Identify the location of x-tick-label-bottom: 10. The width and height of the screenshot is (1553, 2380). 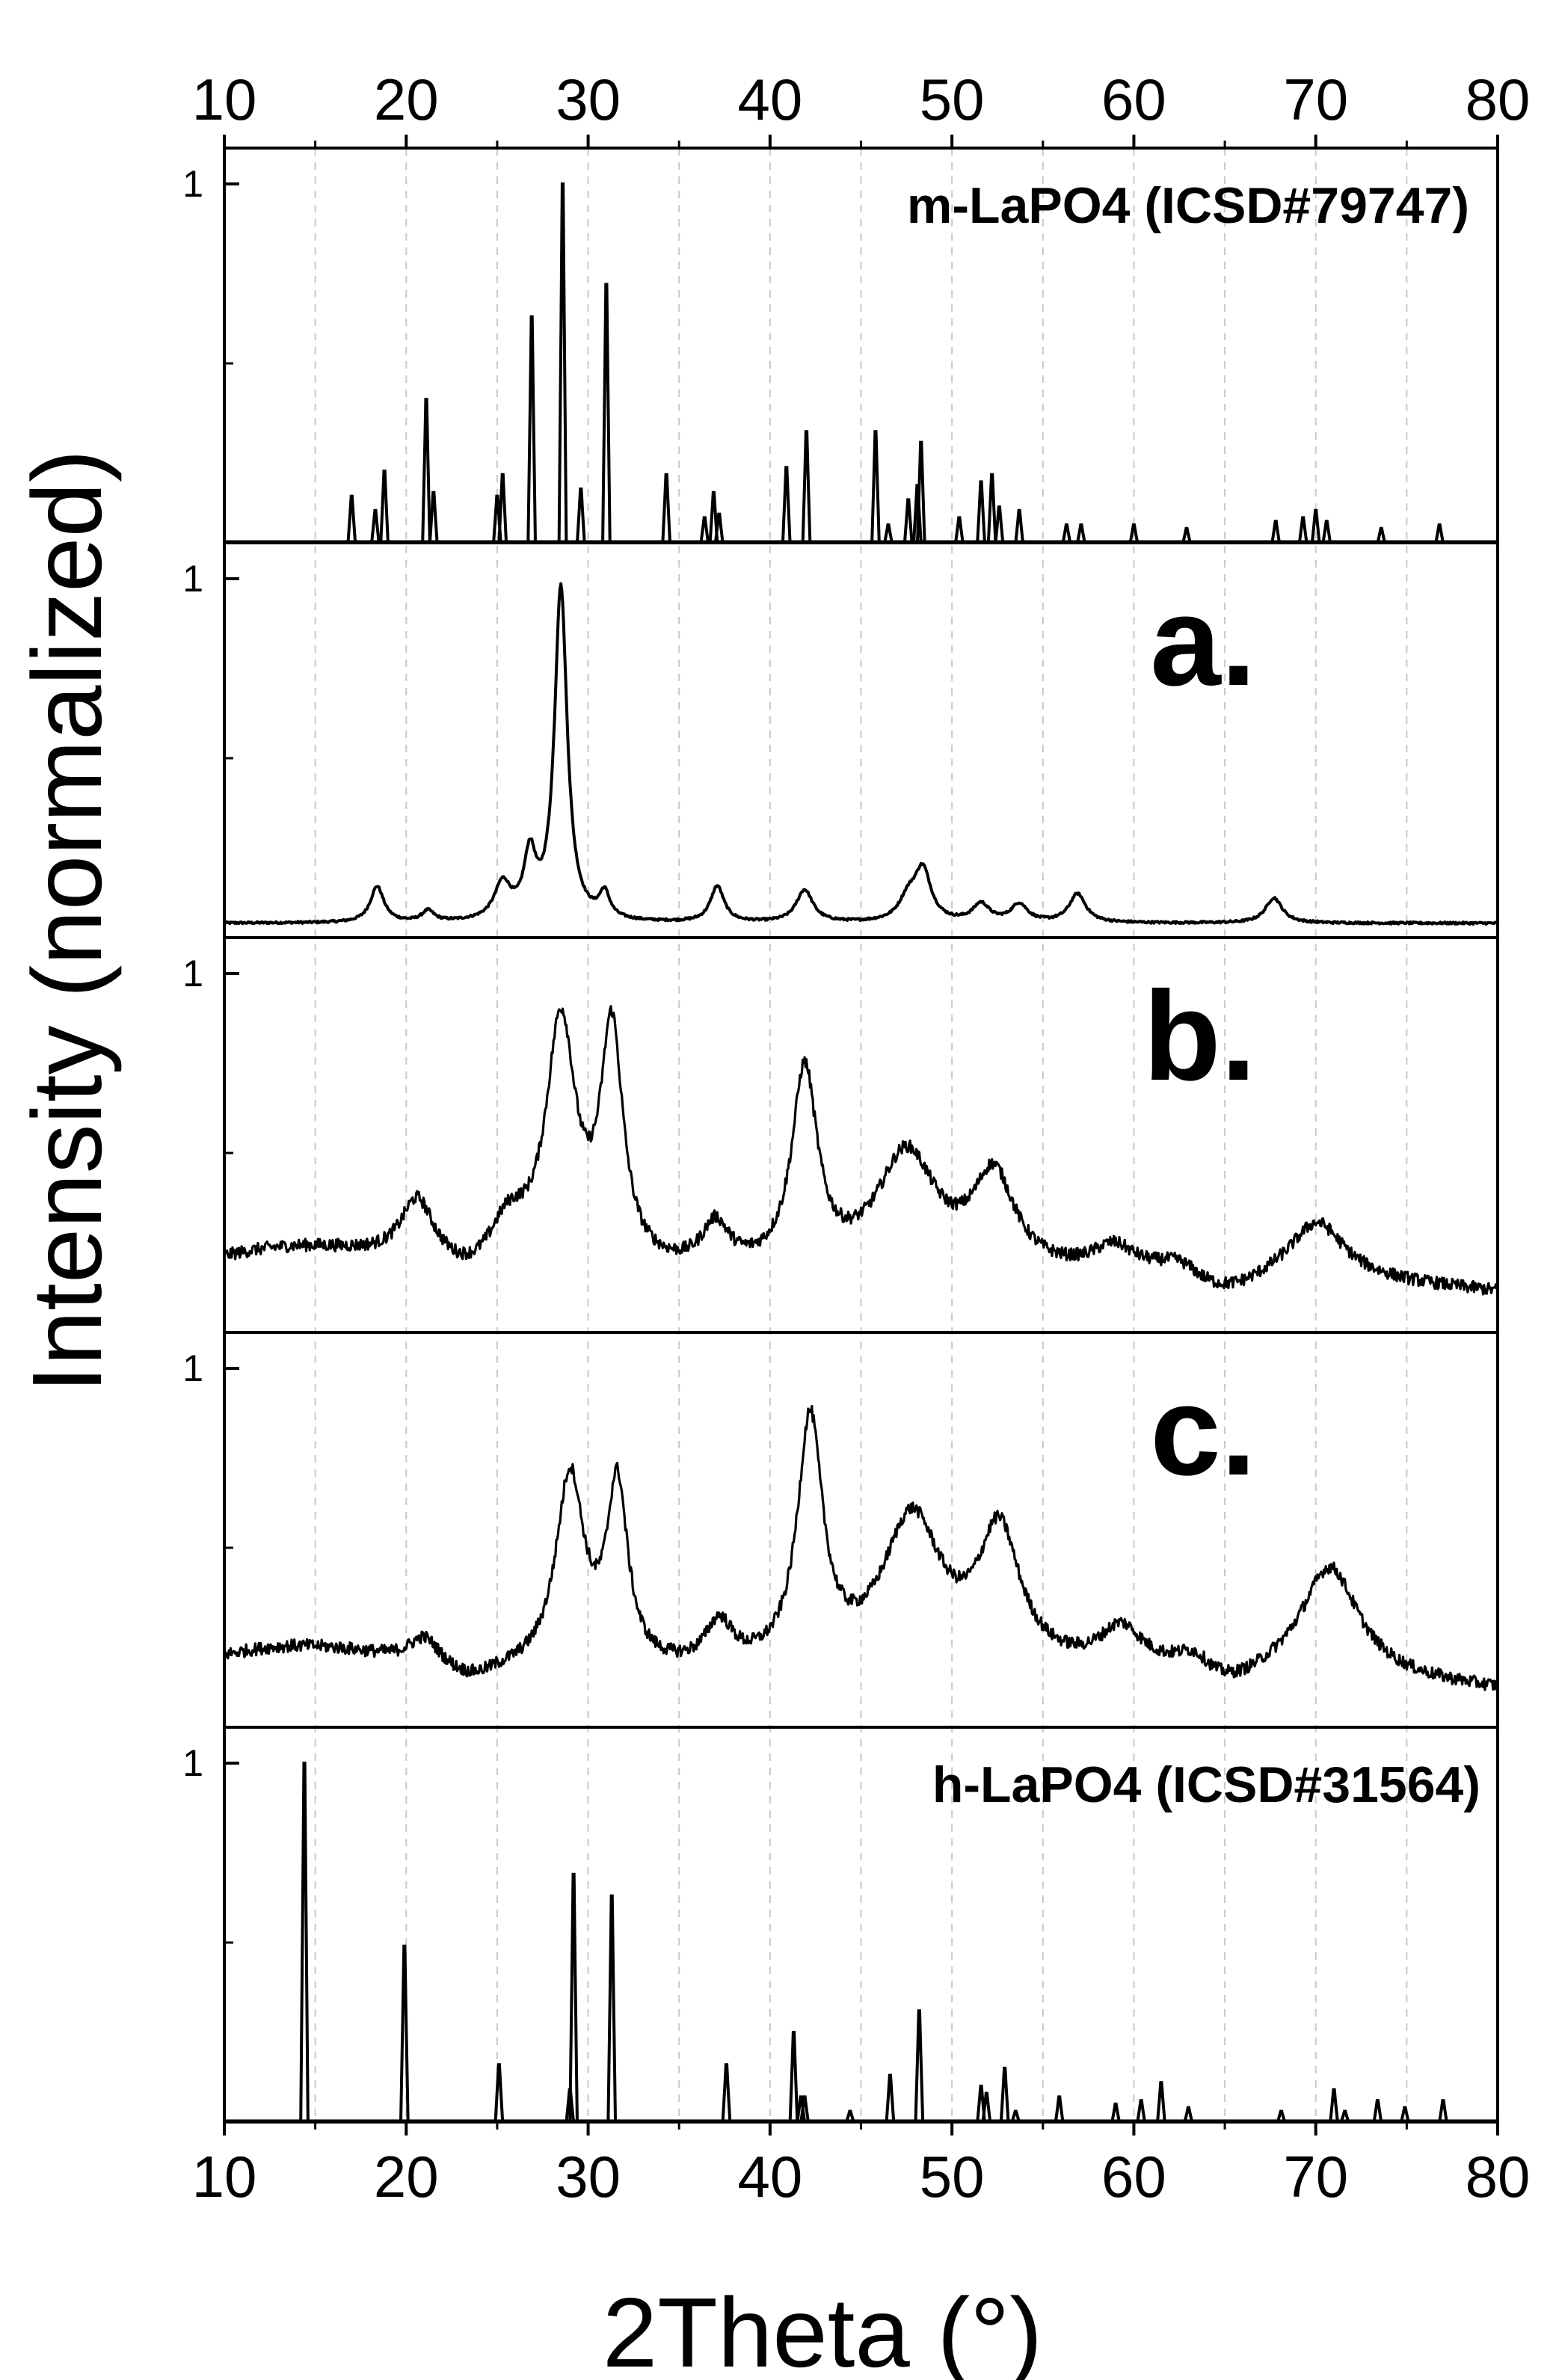
(225, 2177).